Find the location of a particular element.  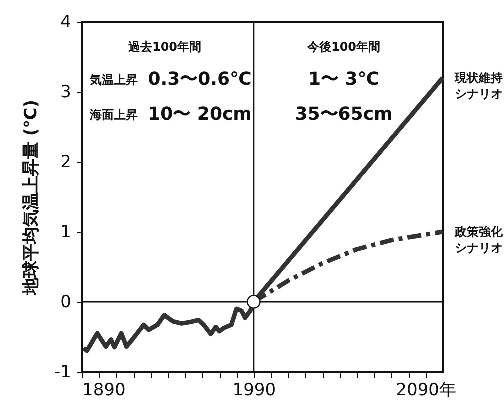

y-tick-label: 0 is located at coordinates (66, 302).